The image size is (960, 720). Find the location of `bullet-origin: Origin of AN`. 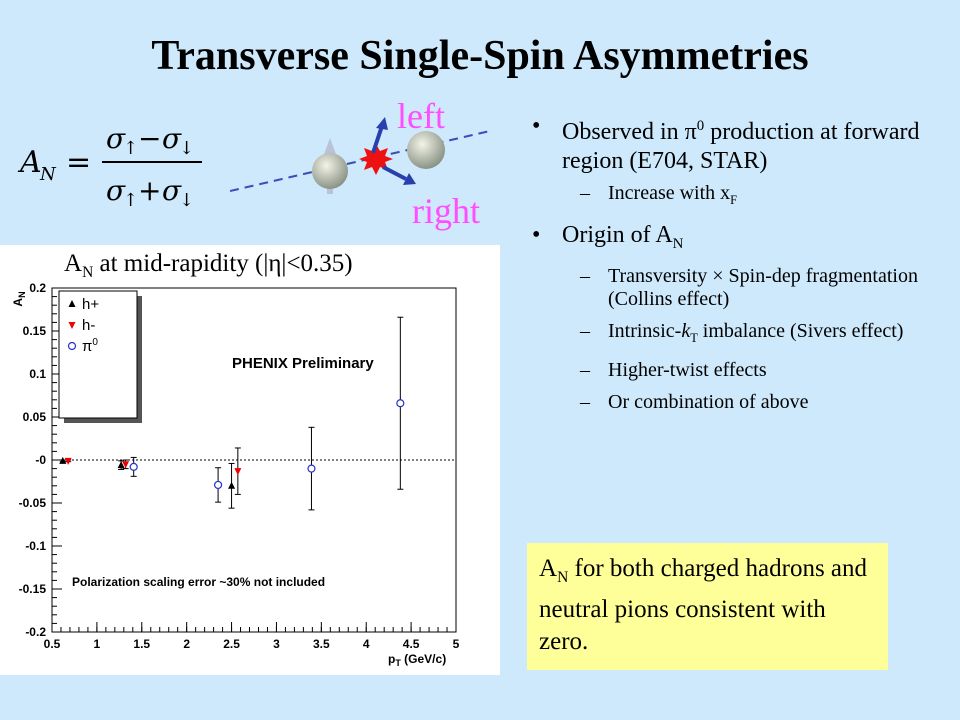

bullet-origin: Origin of AN is located at coordinates (740, 240).